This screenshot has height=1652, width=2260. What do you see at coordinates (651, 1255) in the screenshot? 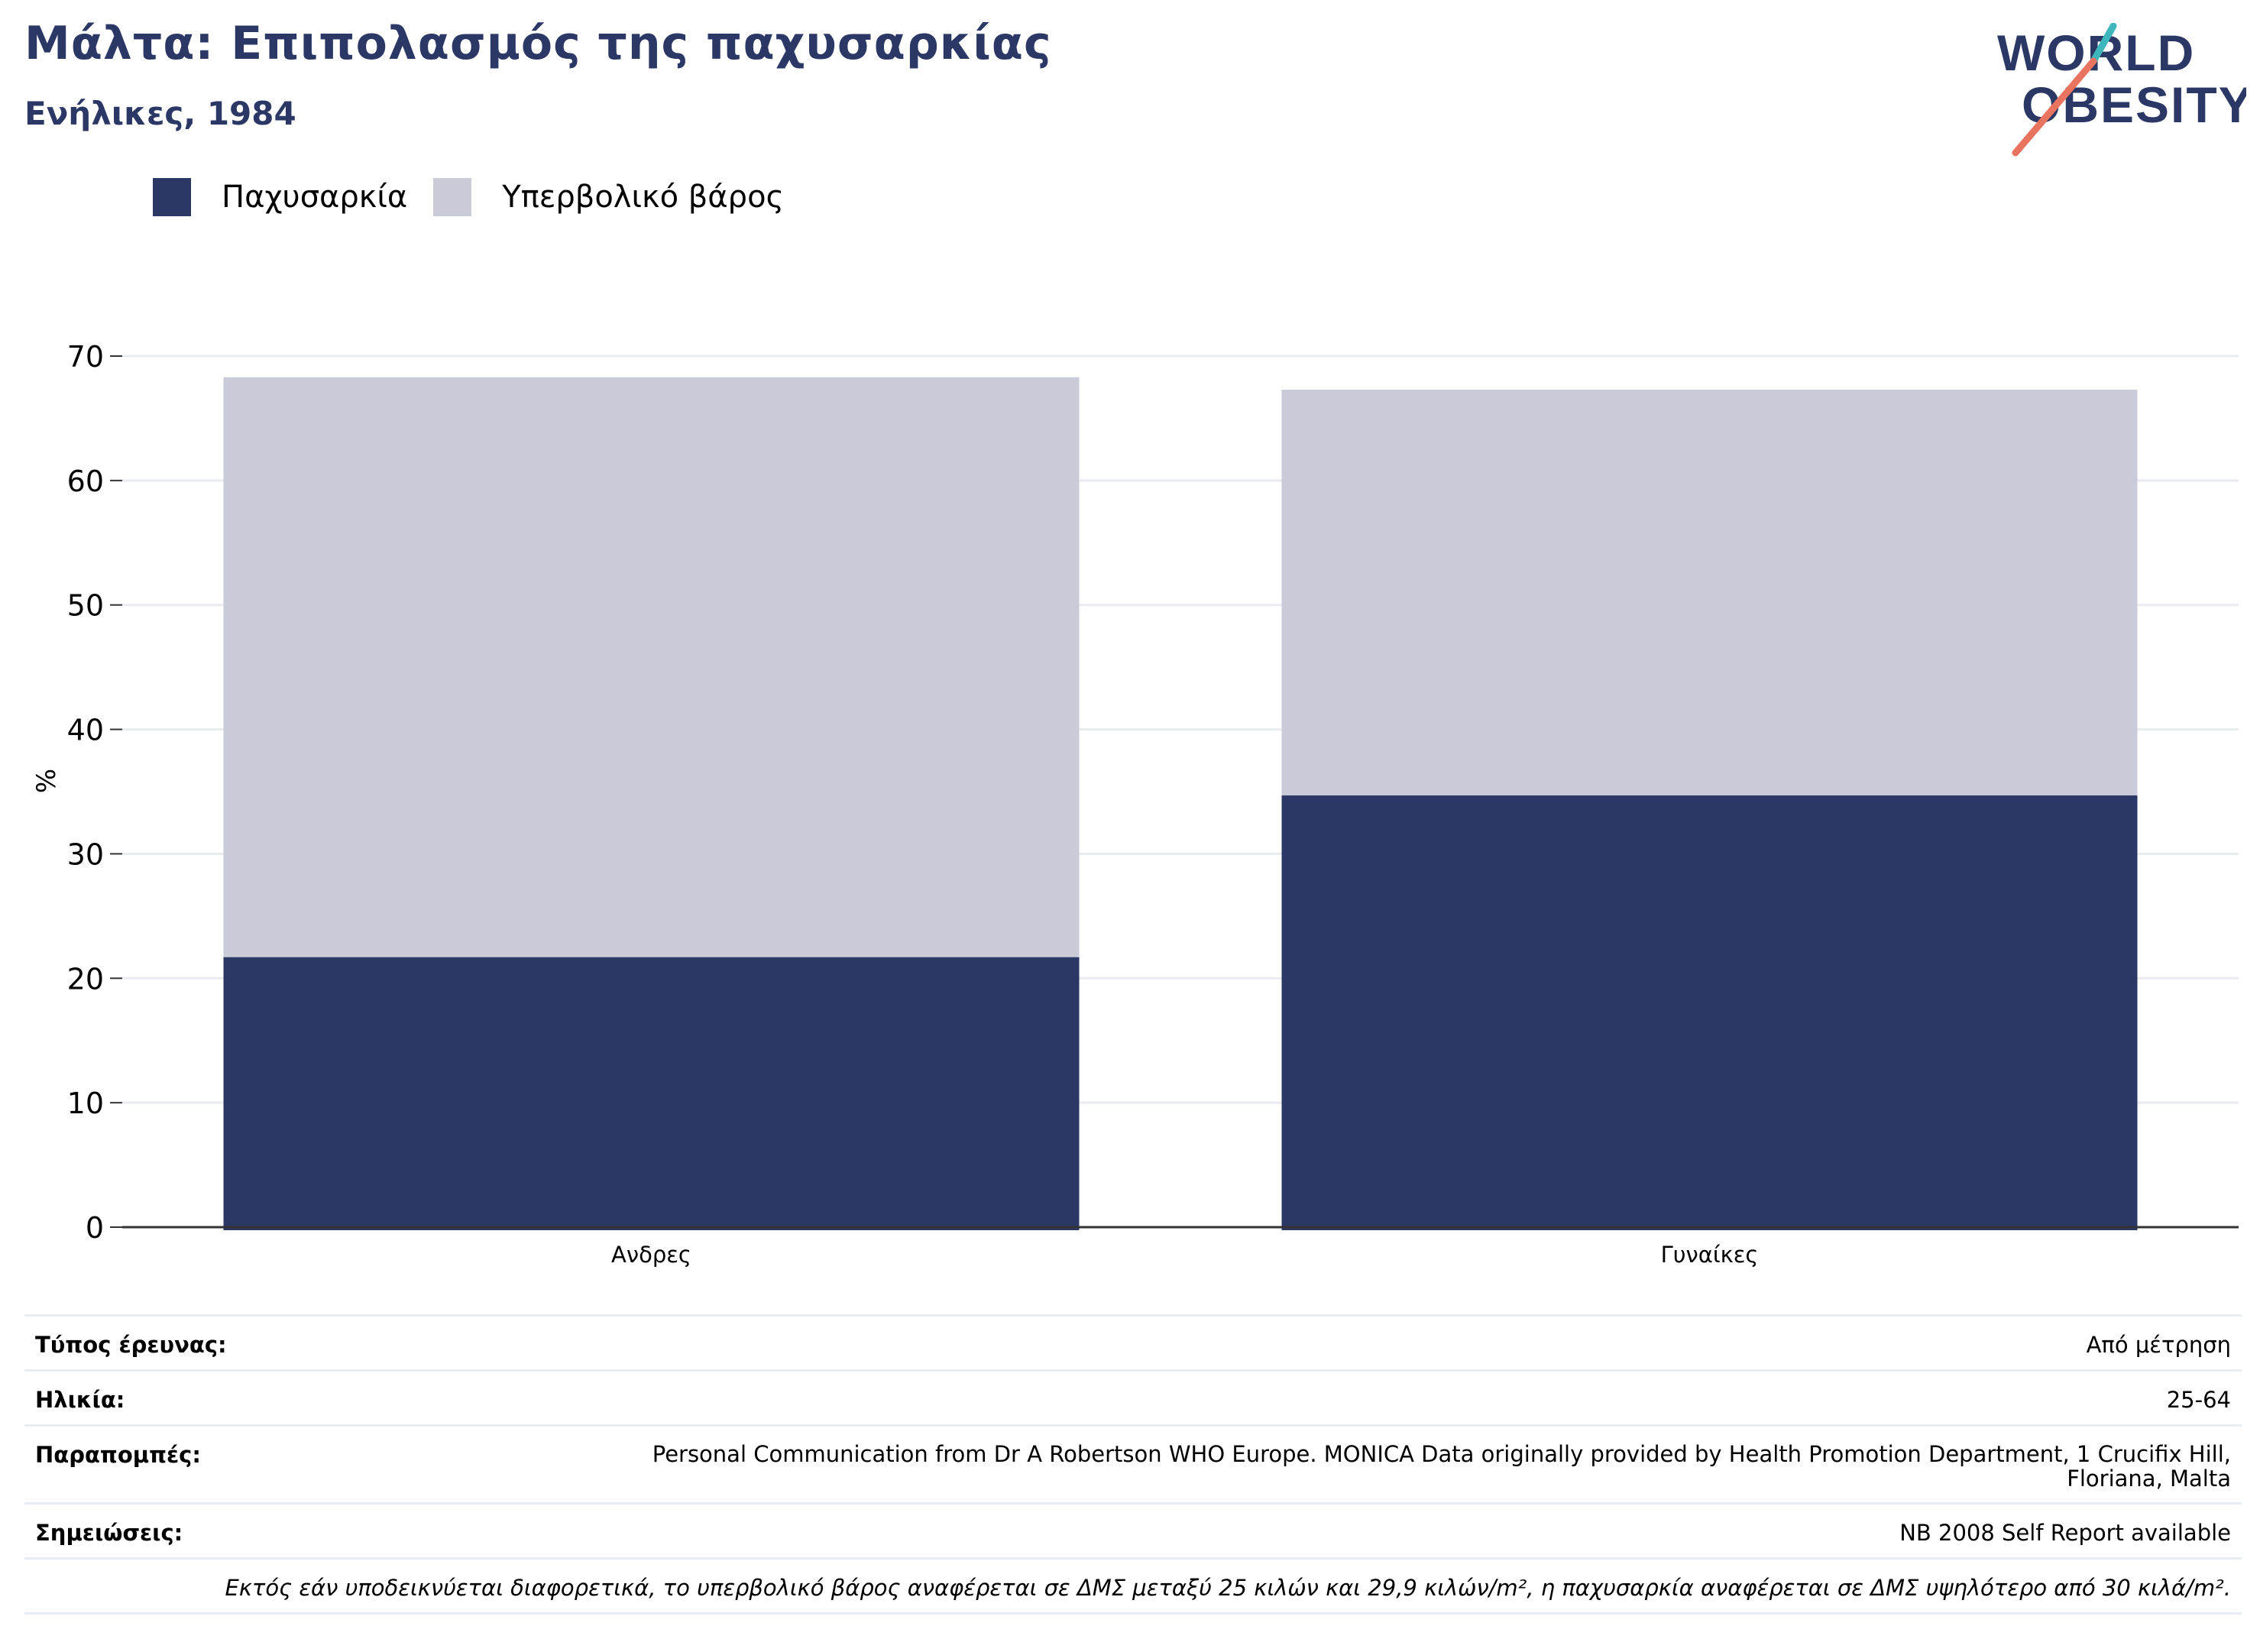
I see `x-tick-label-0: Ανδρες` at bounding box center [651, 1255].